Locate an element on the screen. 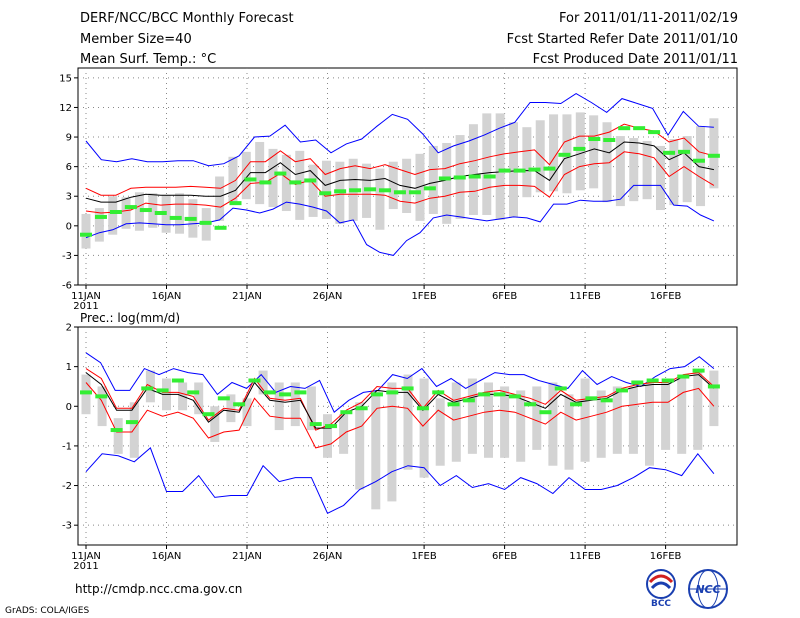  p1-y-tick-label: 6 is located at coordinates (69, 167).